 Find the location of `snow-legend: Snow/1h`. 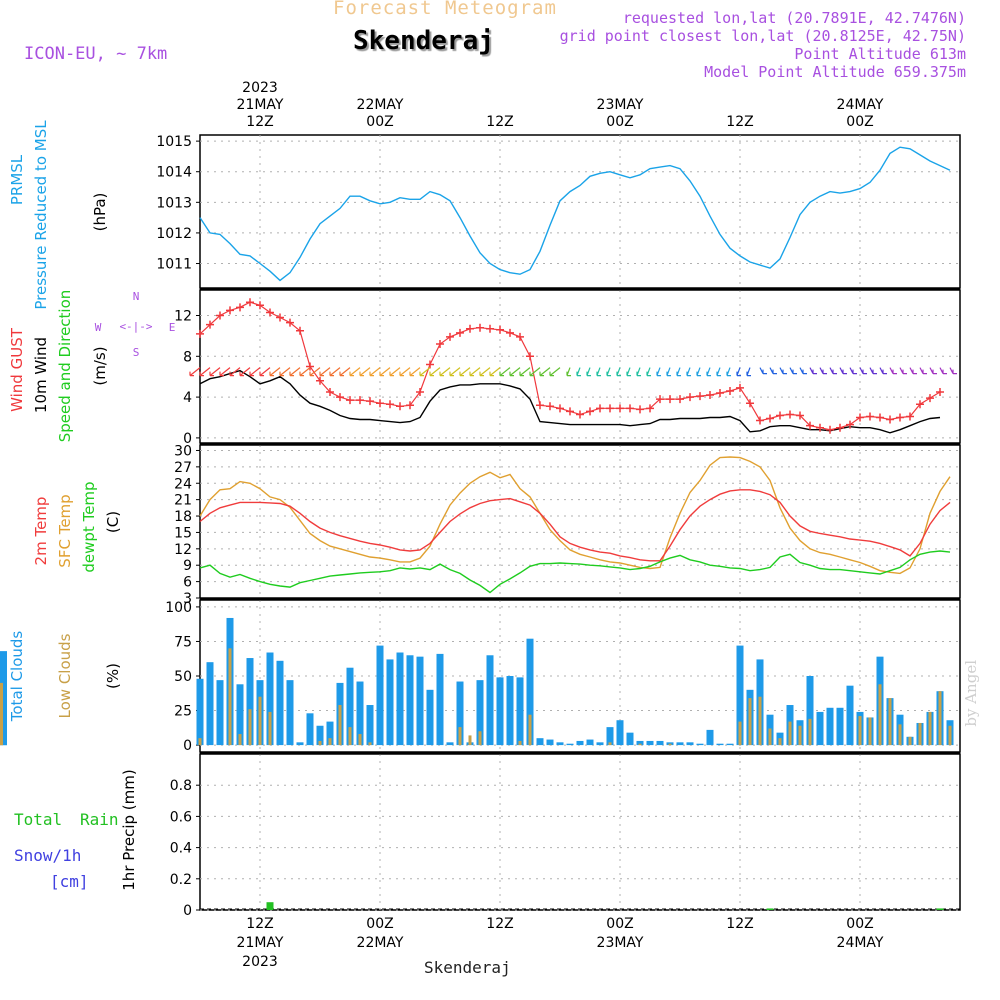

snow-legend: Snow/1h is located at coordinates (48, 855).